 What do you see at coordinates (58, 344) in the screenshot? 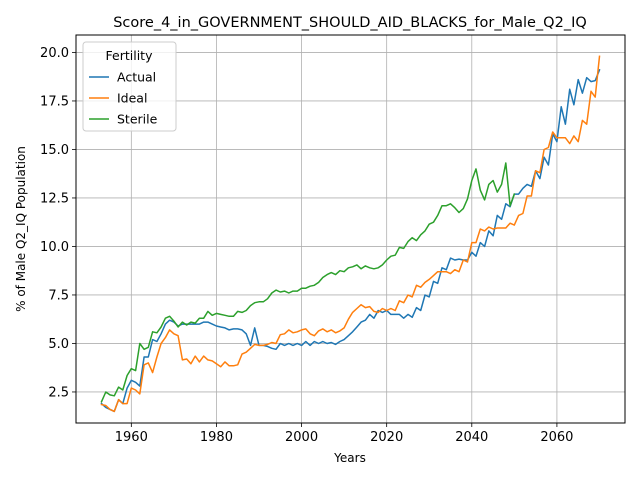
I see `y-tick-label: 5.0` at bounding box center [58, 344].